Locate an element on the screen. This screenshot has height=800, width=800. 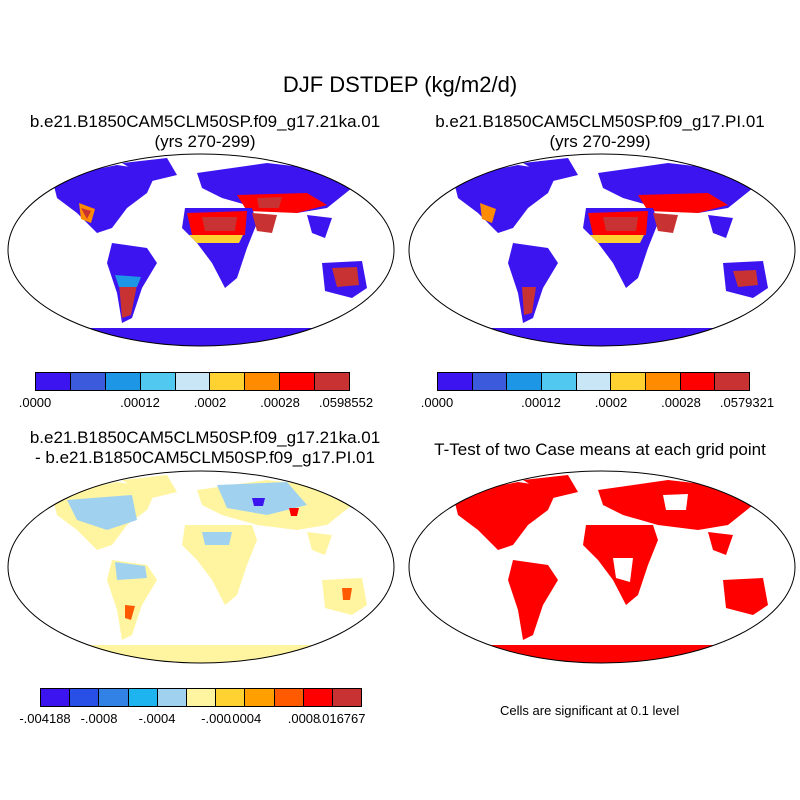
tick-label: -.004188 is located at coordinates (45, 718).